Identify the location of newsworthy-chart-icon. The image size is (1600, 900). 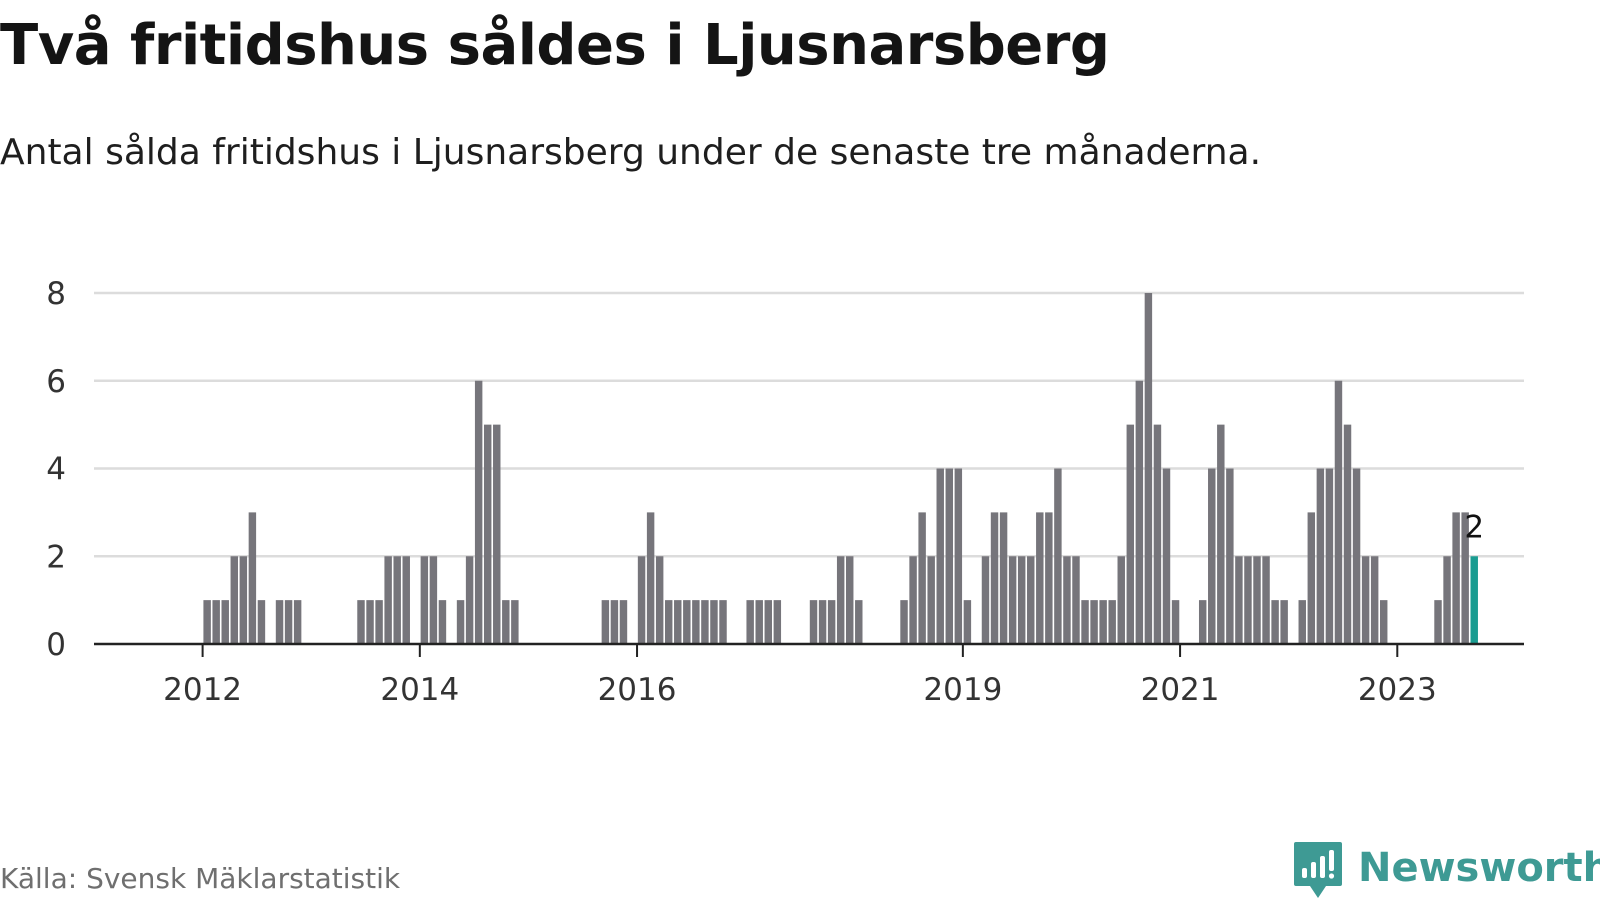
(1318, 870).